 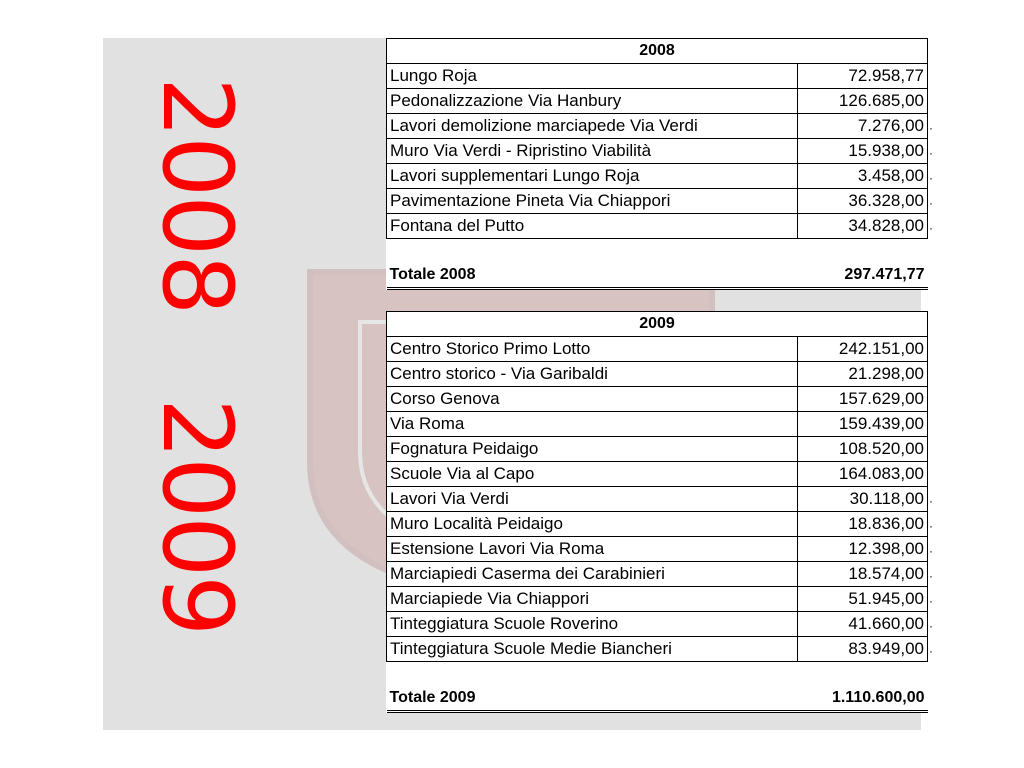 What do you see at coordinates (862, 449) in the screenshot?
I see `item-amount: 108.520,00` at bounding box center [862, 449].